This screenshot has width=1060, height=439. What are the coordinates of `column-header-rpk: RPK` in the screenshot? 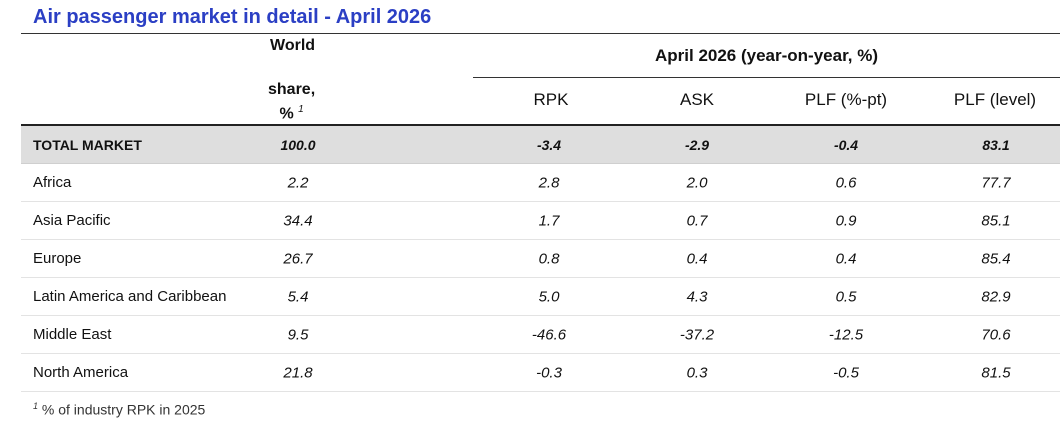 It's located at (551, 99).